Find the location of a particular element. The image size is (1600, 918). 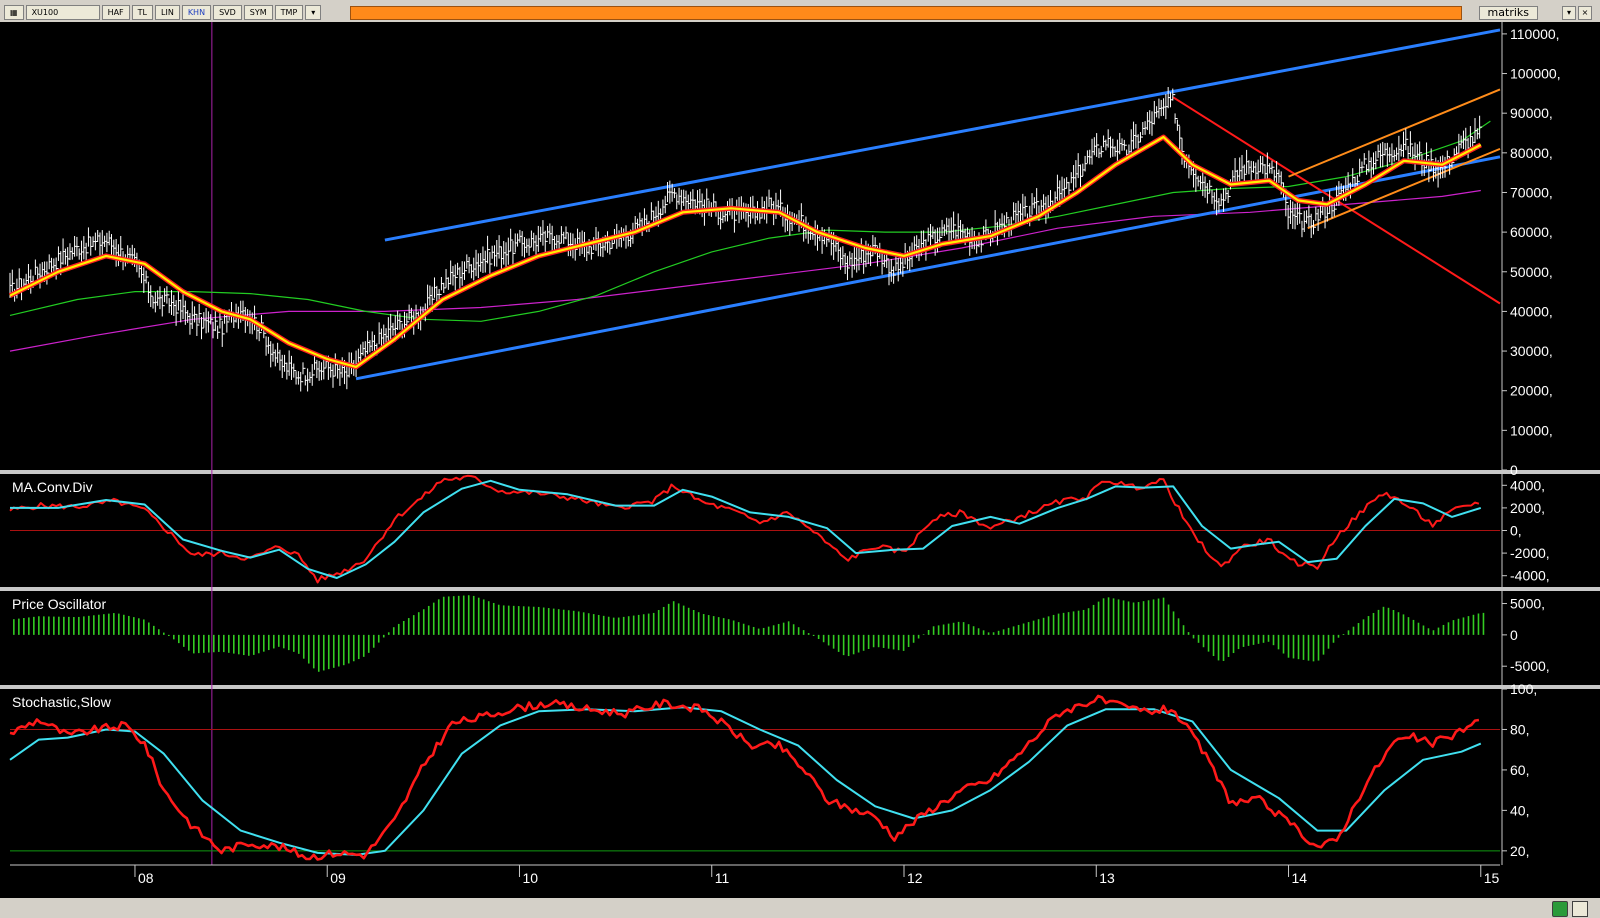

macd-tick-label: 0, is located at coordinates (1516, 531).